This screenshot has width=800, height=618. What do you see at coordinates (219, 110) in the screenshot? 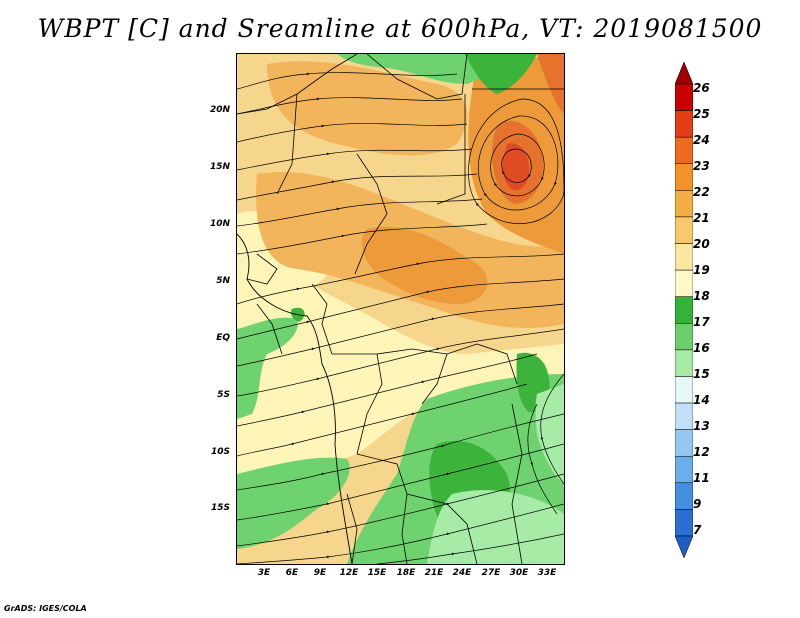
I see `lat-label-20n: 20N` at bounding box center [219, 110].